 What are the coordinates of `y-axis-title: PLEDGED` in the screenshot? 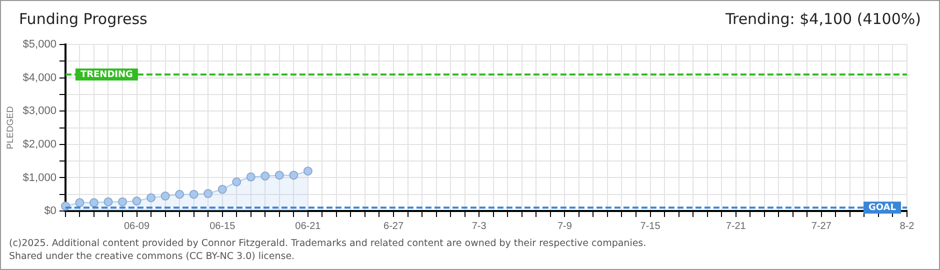 It's located at (9, 128).